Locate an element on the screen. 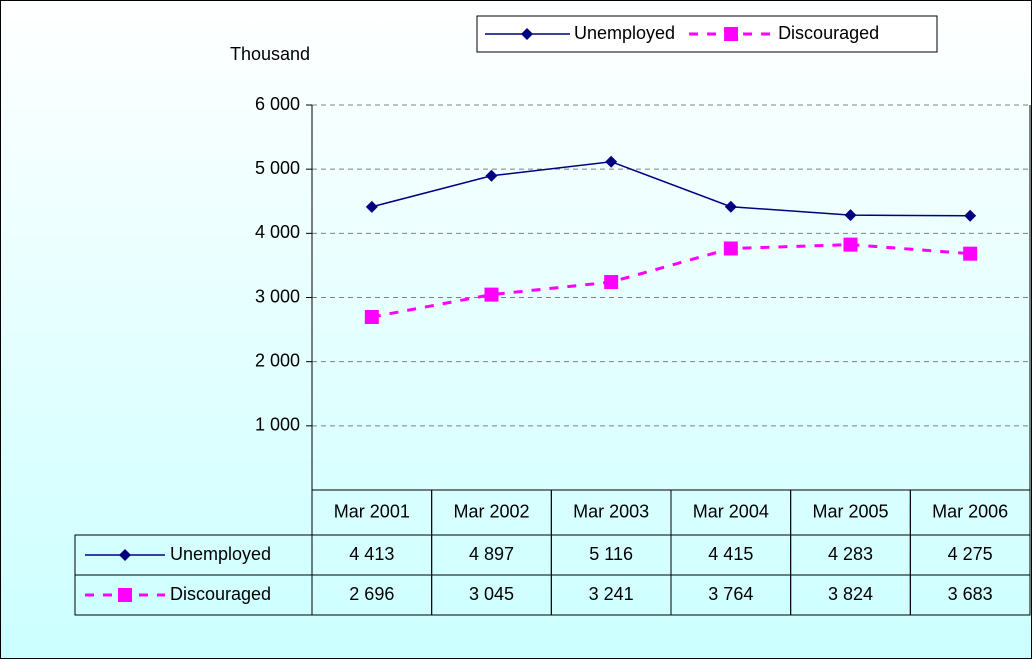 Image resolution: width=1032 pixels, height=659 pixels. table-value: 4 275 is located at coordinates (970, 554).